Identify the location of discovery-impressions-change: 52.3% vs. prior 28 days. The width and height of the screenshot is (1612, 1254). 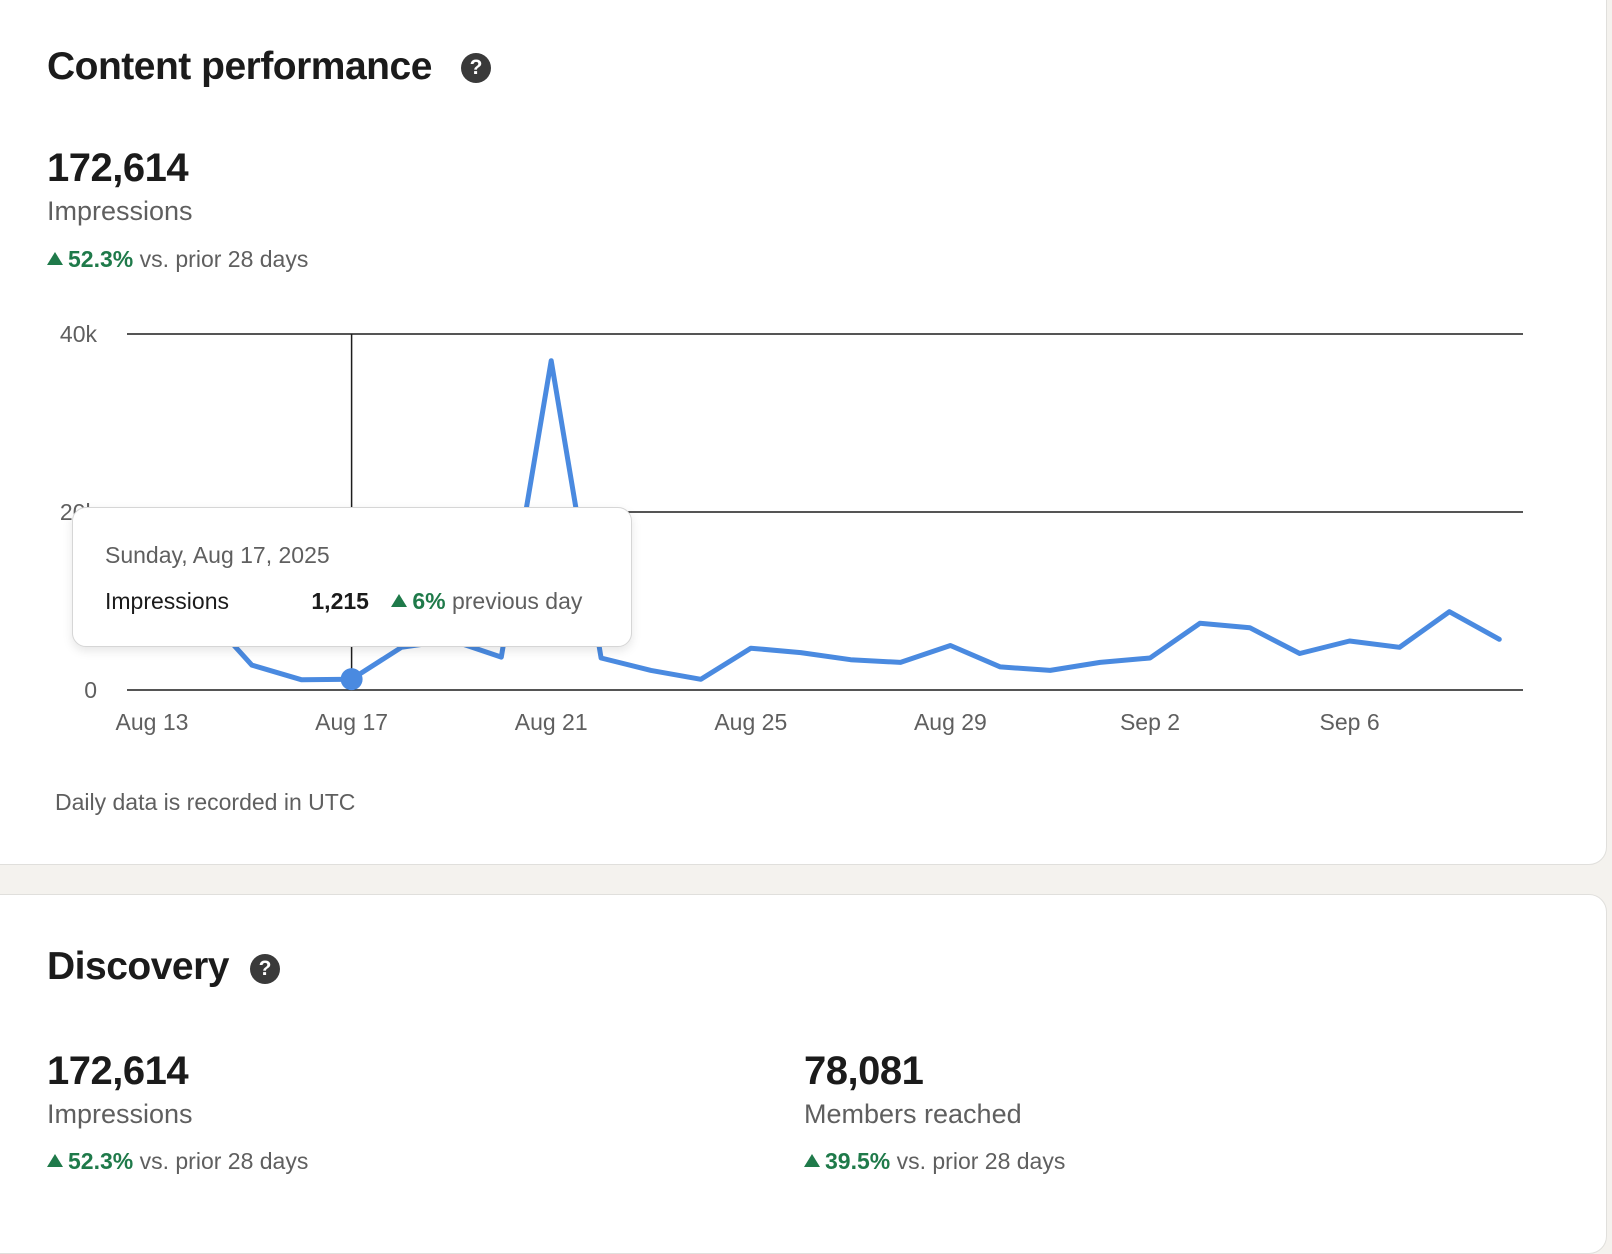
(177, 1161).